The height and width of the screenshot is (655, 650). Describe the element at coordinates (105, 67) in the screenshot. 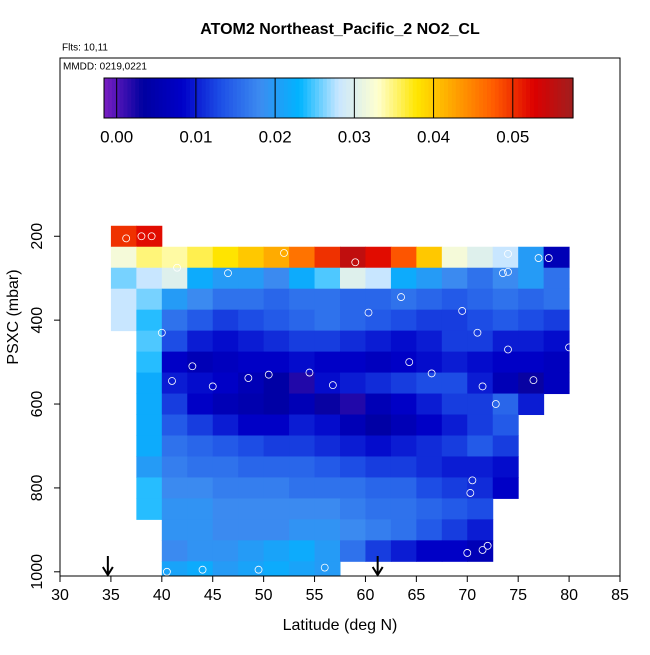

I see `dates-note: MMDD: 0219,0221` at that location.